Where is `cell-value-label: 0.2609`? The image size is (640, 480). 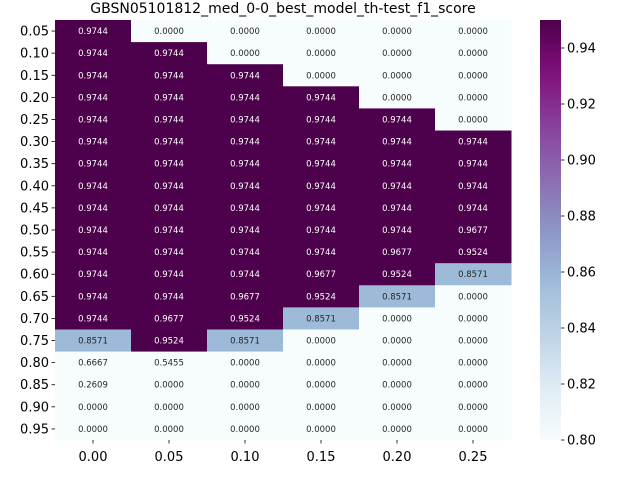
cell-value-label: 0.2609 is located at coordinates (93, 386).